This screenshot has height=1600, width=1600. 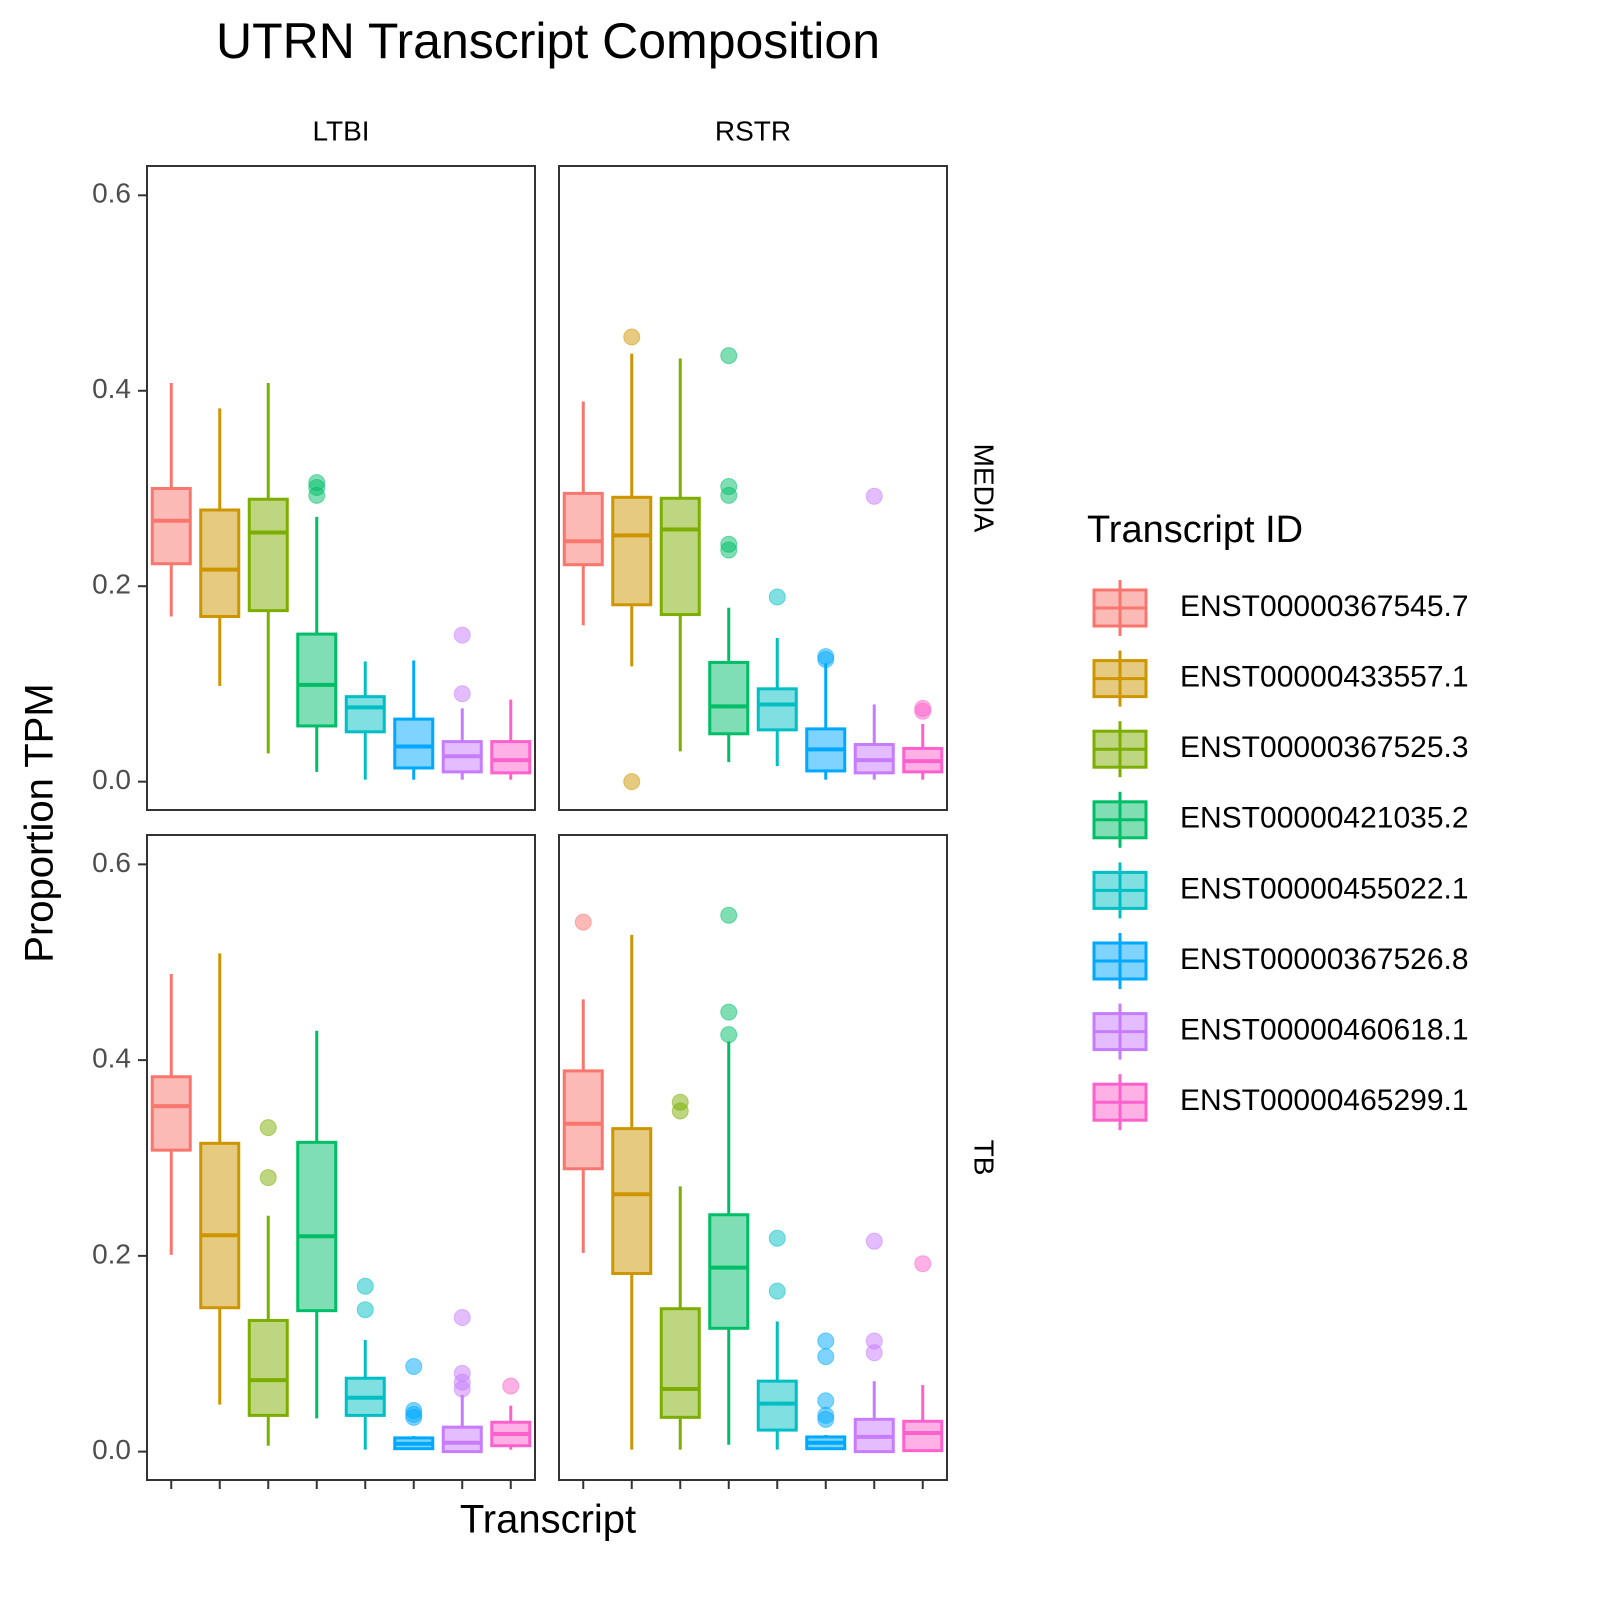 I want to click on legend-label: ENST00000433557.1, so click(x=1324, y=677).